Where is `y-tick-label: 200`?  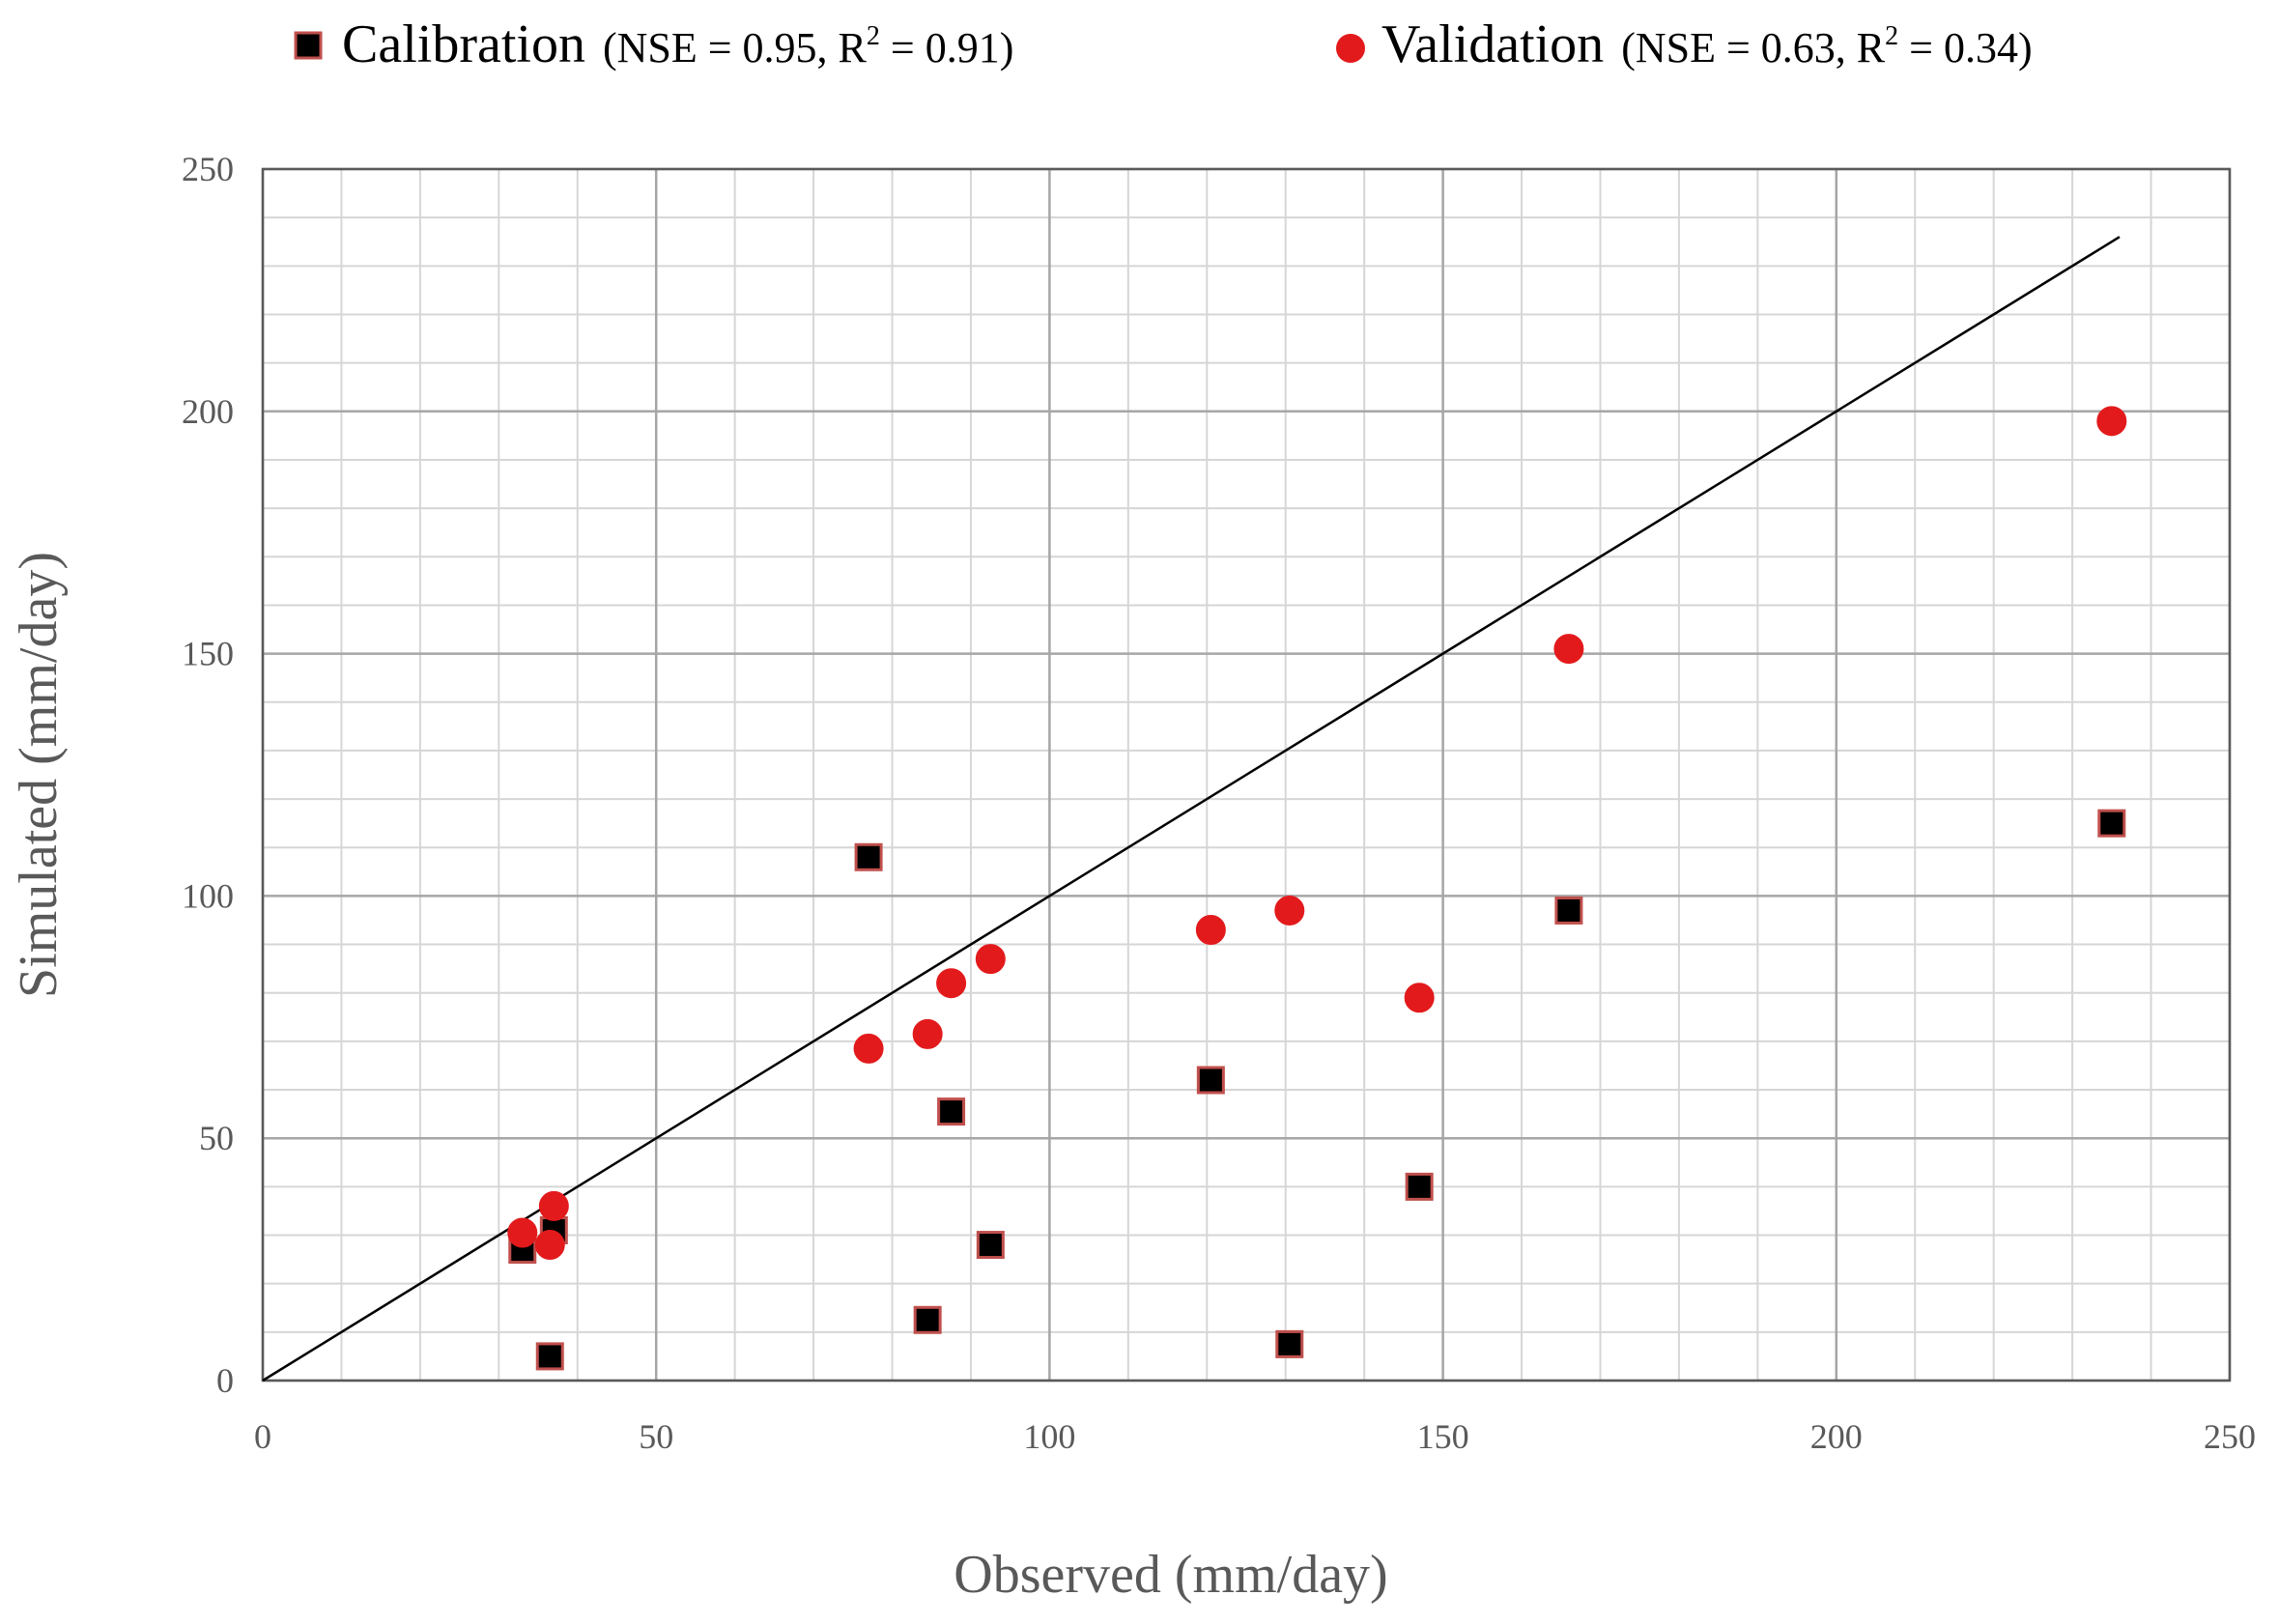 y-tick-label: 200 is located at coordinates (208, 411).